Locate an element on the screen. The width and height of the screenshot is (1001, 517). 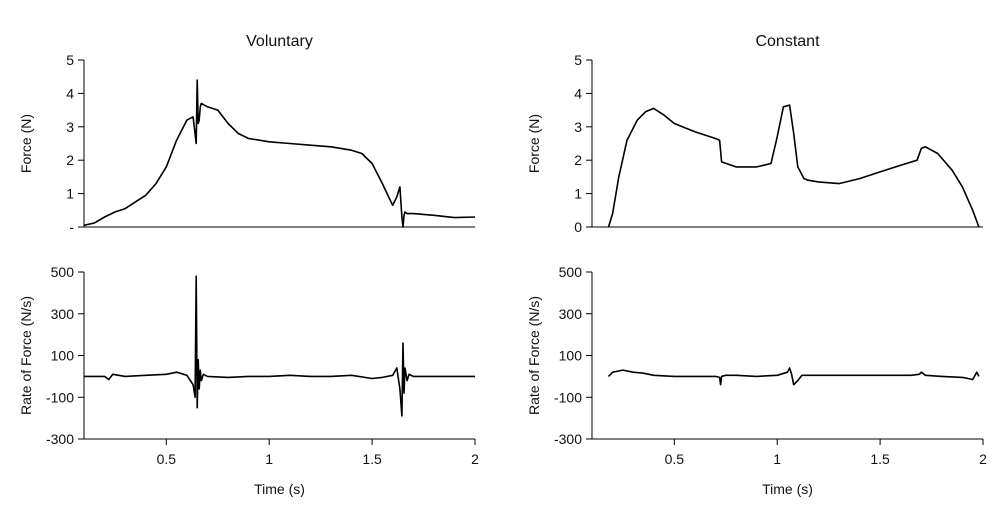
y-tick-label: - is located at coordinates (71, 227).